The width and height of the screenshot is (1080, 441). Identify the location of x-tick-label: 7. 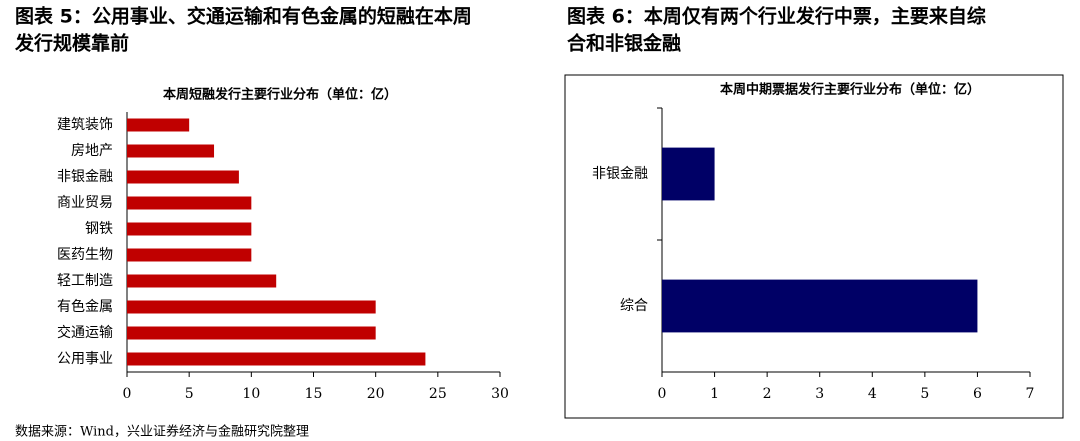
(1030, 394).